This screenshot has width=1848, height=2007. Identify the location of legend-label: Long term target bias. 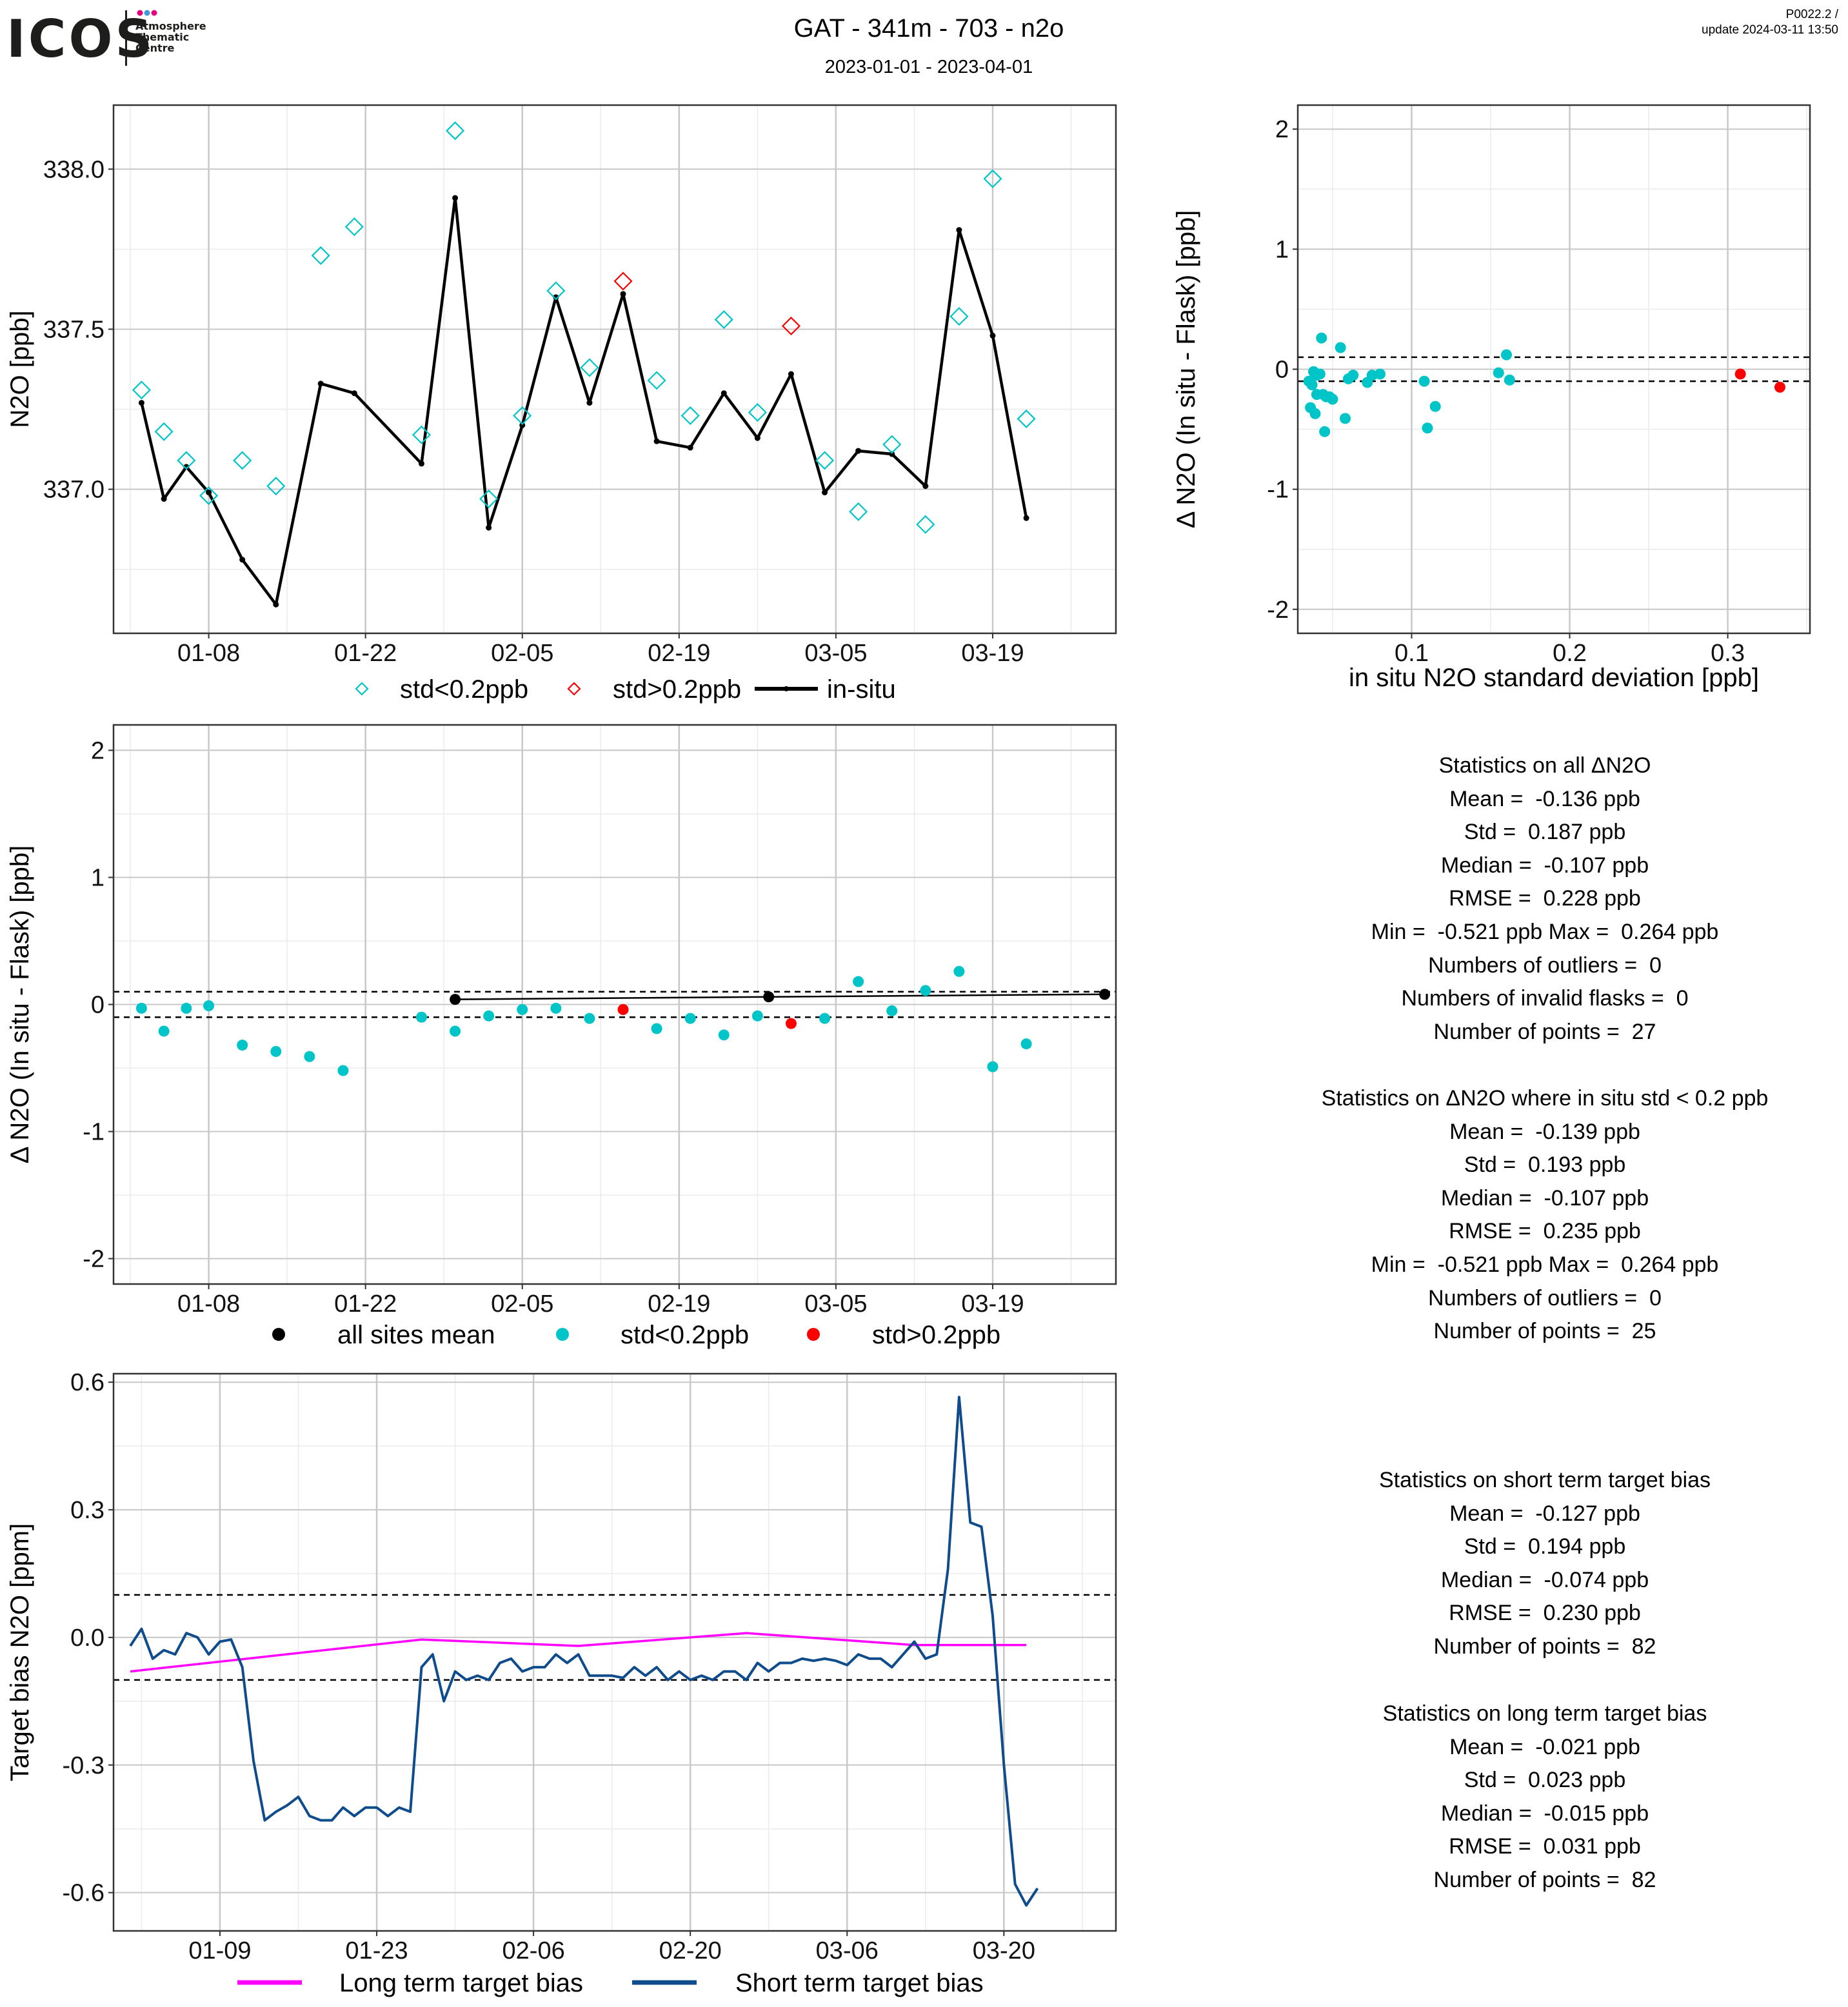
(461, 1983).